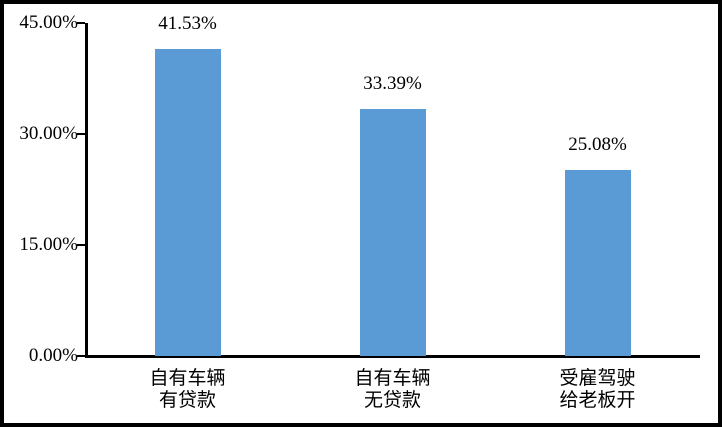 The height and width of the screenshot is (427, 722). Describe the element at coordinates (392, 83) in the screenshot. I see `bar-value-label: 33.39%` at that location.